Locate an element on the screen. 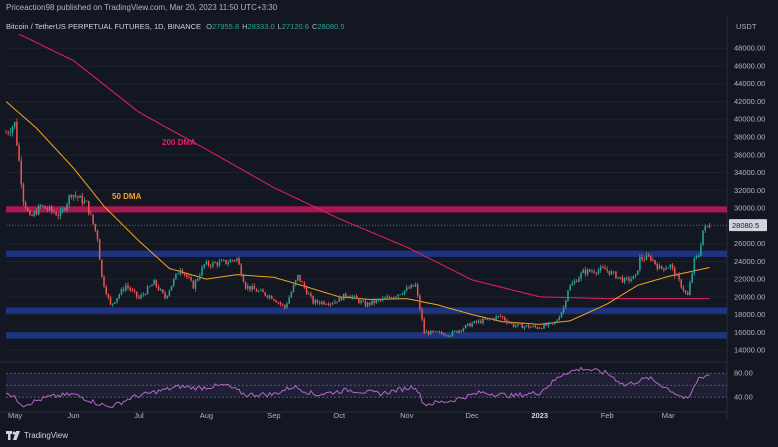  time-tick-label: Jun is located at coordinates (73, 415).